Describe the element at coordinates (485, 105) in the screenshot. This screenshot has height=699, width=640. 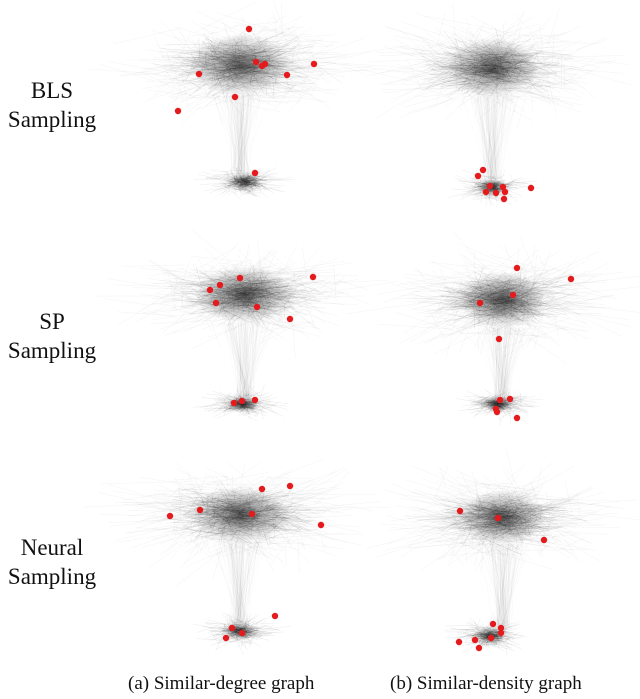
I see `graph-bls-similar-density` at that location.